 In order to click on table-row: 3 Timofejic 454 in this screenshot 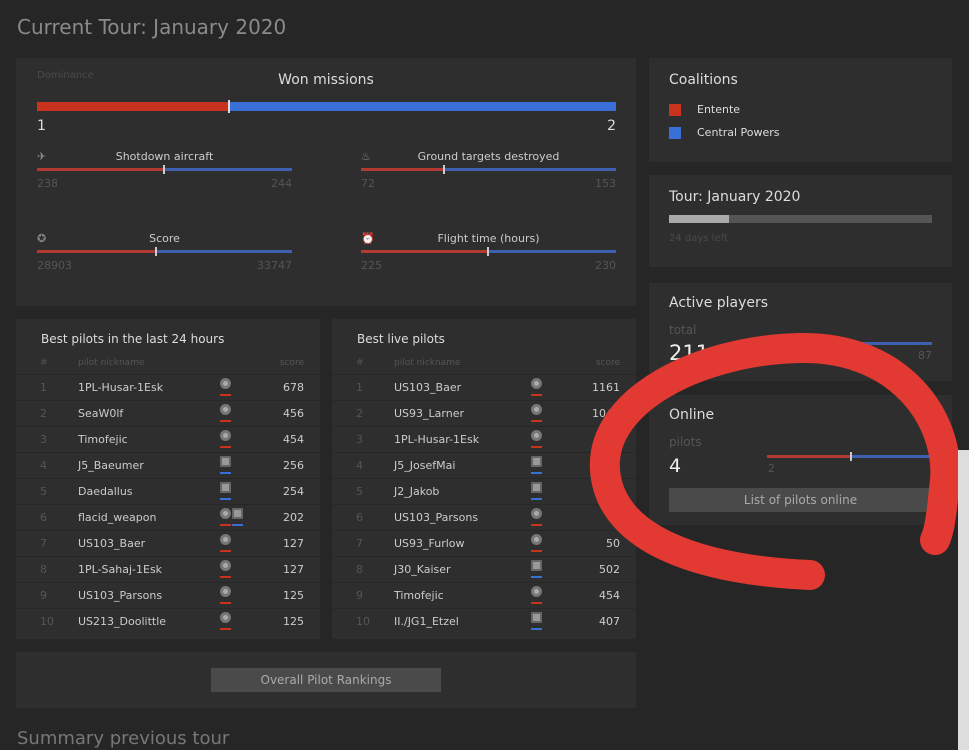, I will do `click(168, 438)`.